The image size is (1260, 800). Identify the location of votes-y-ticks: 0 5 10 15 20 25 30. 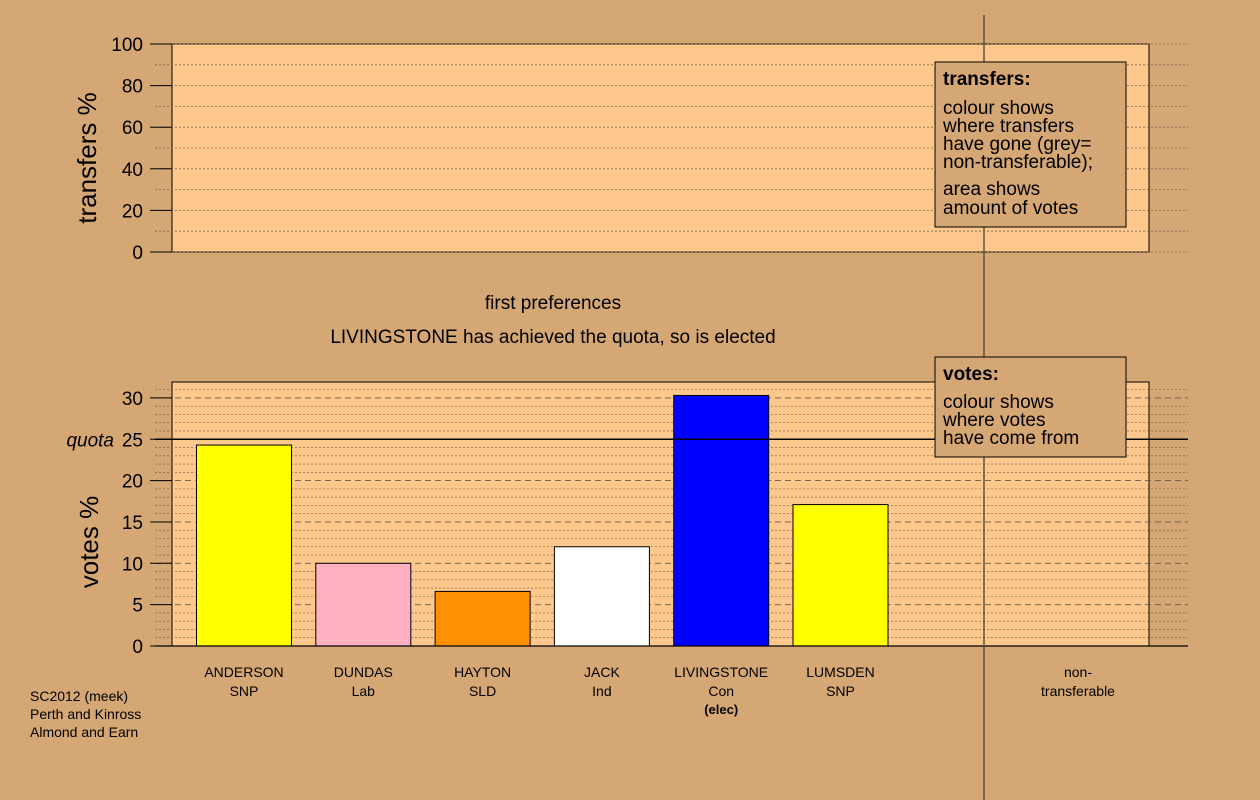
(147, 523).